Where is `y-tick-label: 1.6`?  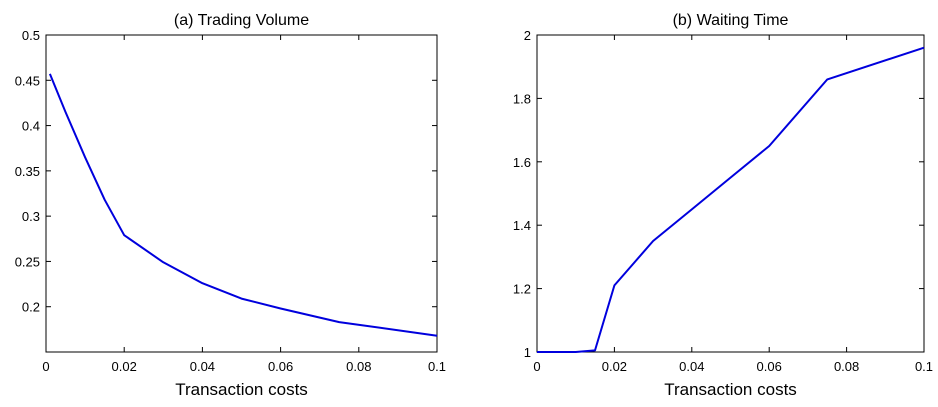
y-tick-label: 1.6 is located at coordinates (522, 162).